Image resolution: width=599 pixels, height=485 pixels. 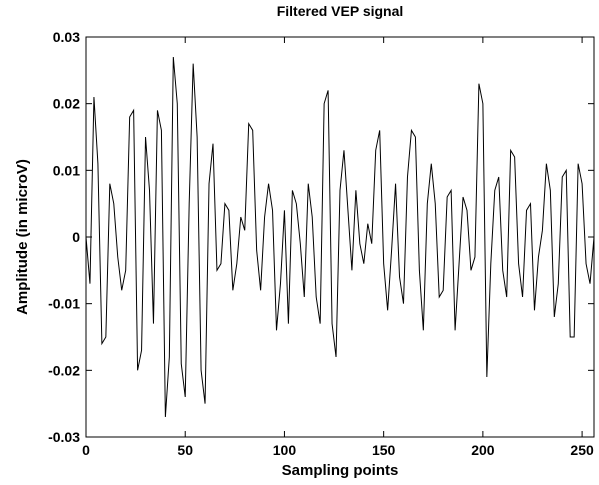 I want to click on y-tick-label: -0.02, so click(x=64, y=370).